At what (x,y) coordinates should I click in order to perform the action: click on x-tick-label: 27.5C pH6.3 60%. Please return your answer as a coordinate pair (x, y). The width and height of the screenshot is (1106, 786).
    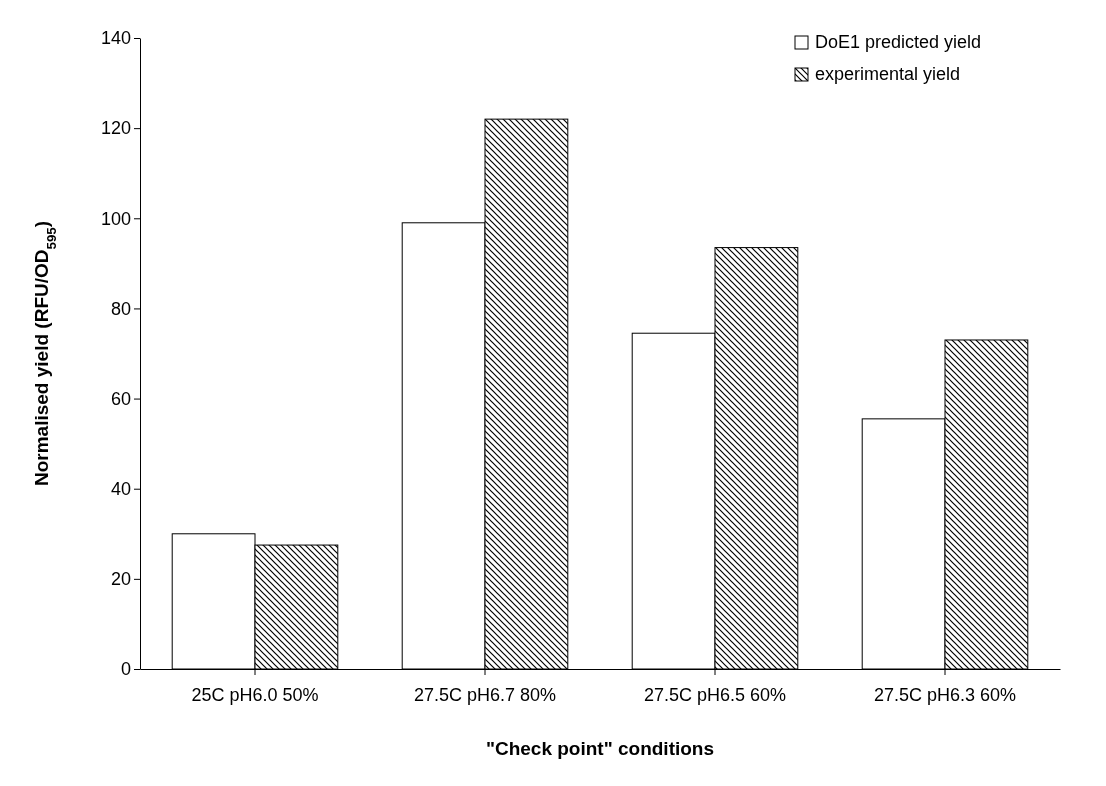
    Looking at the image, I should click on (945, 695).